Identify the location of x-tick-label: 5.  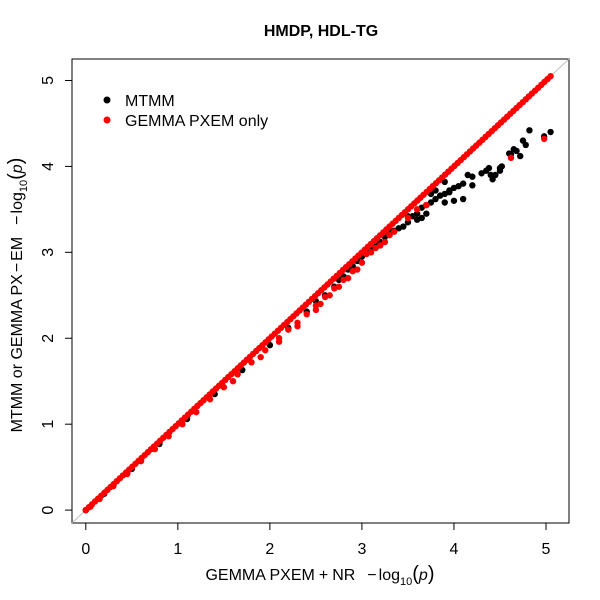
(546, 549).